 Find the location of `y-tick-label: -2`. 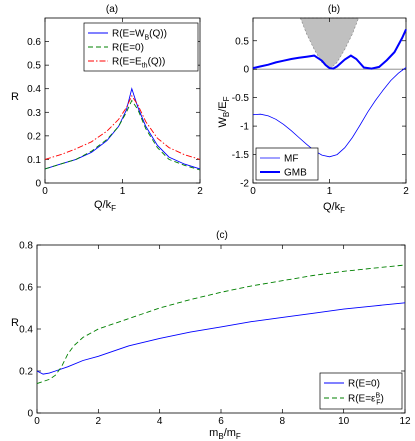

y-tick-label: -2 is located at coordinates (244, 184).